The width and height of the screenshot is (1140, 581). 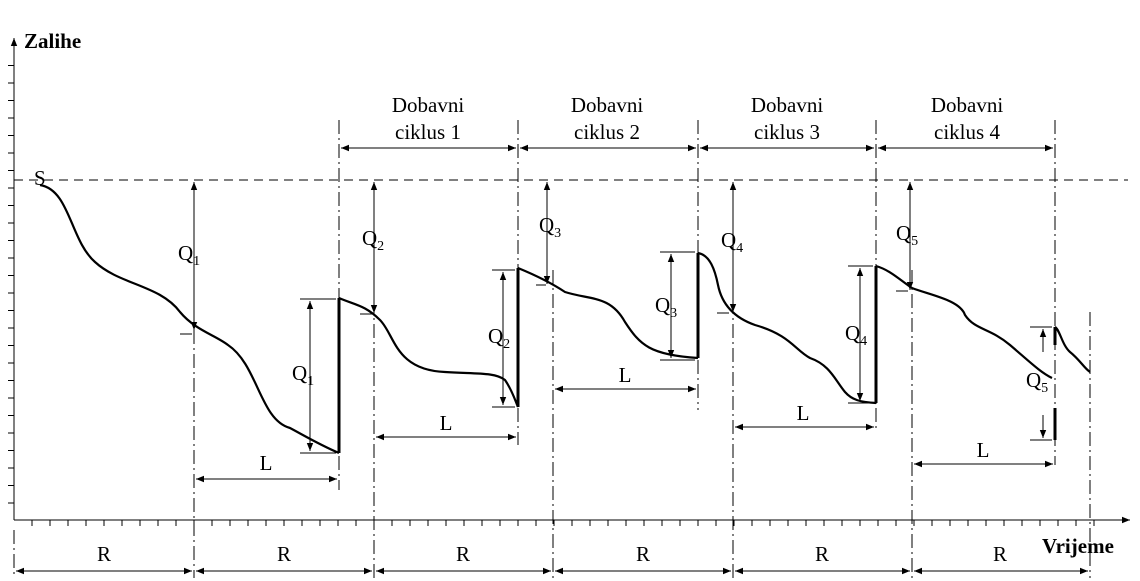 What do you see at coordinates (624, 434) in the screenshot?
I see `lead-time-arrows` at bounding box center [624, 434].